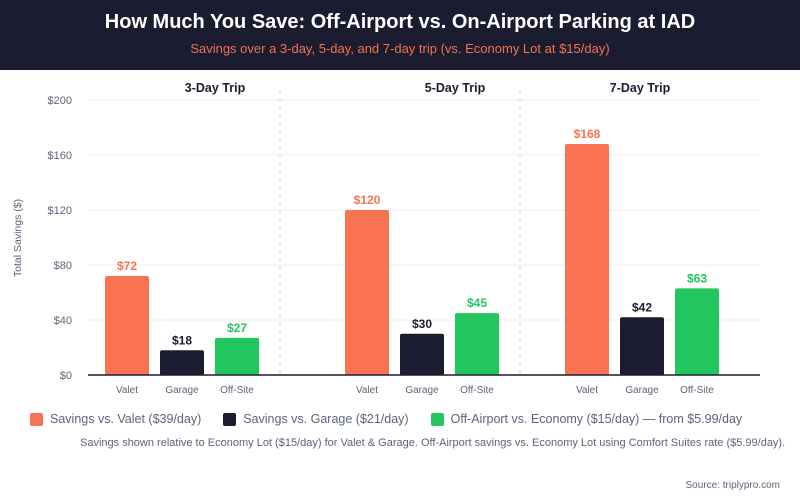 The width and height of the screenshot is (800, 500). What do you see at coordinates (732, 485) in the screenshot?
I see `source: Source: triplypro.com` at bounding box center [732, 485].